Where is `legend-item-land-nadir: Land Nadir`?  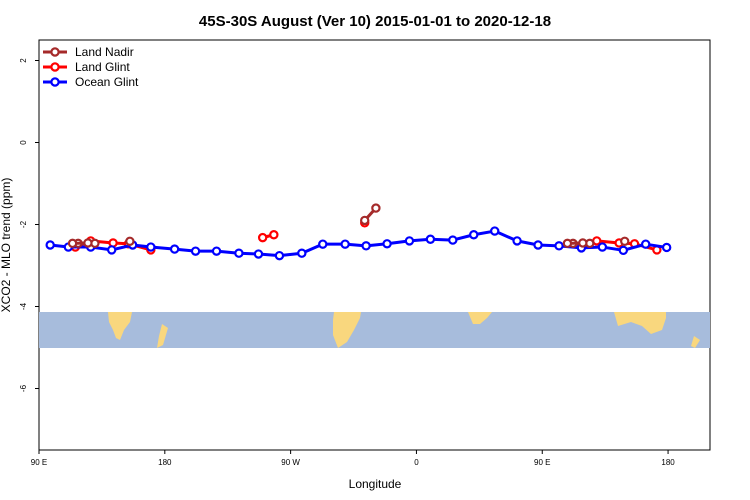 legend-item-land-nadir: Land Nadir is located at coordinates (88, 52).